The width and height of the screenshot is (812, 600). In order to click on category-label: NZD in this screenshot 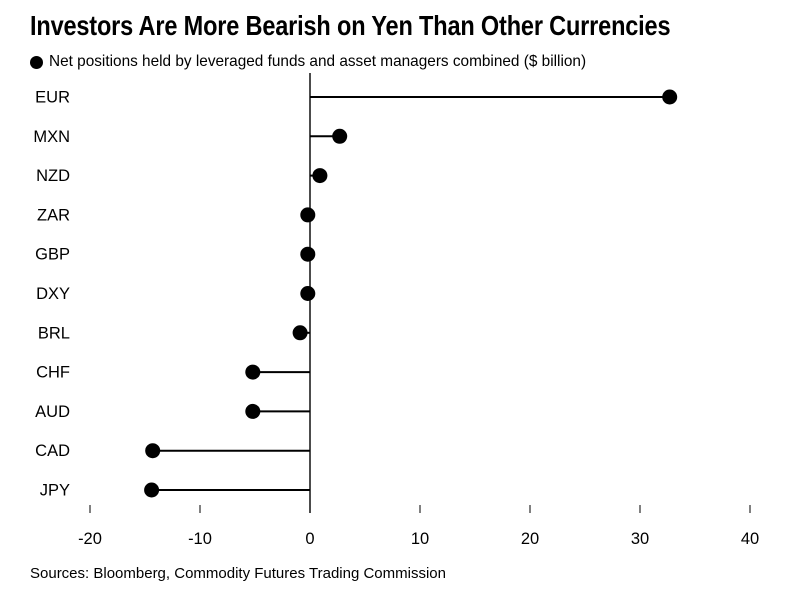, I will do `click(53, 176)`.